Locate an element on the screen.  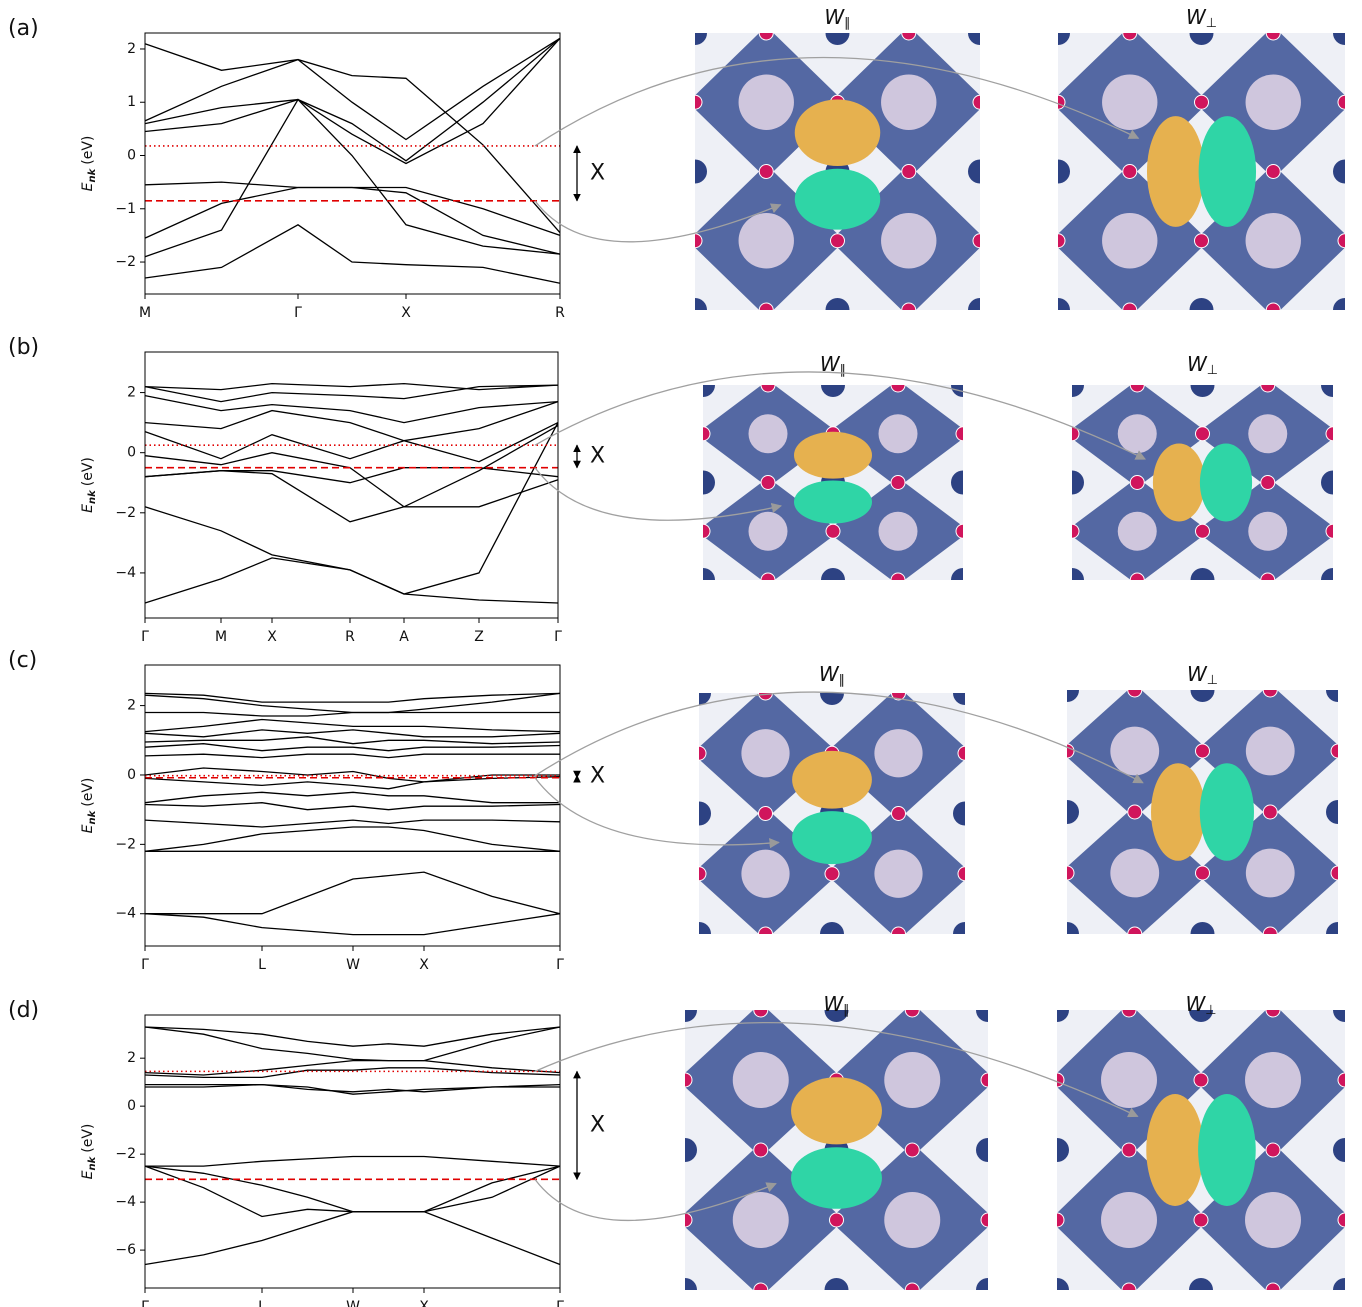
panel-label: (d) is located at coordinates (23, 1010).